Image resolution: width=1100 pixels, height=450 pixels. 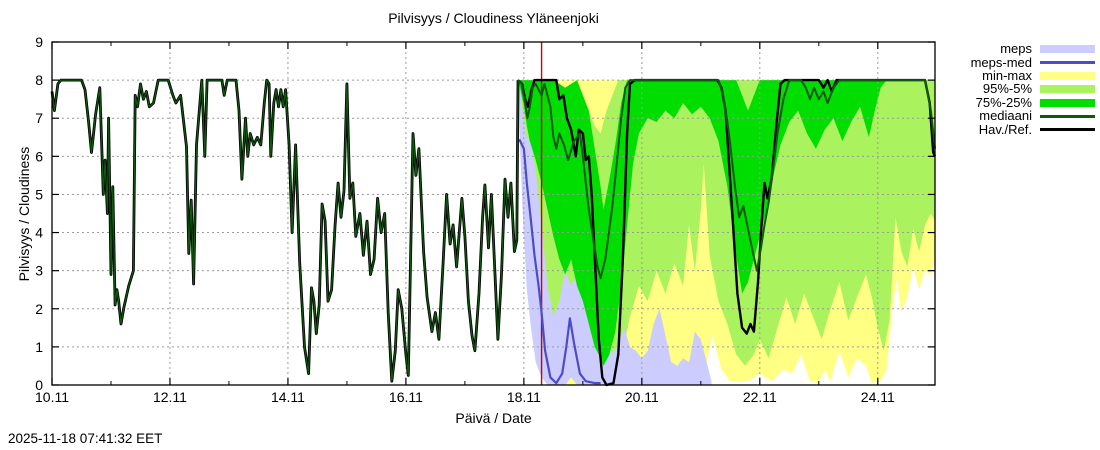 I want to click on legend-label: meps, so click(x=1016, y=49).